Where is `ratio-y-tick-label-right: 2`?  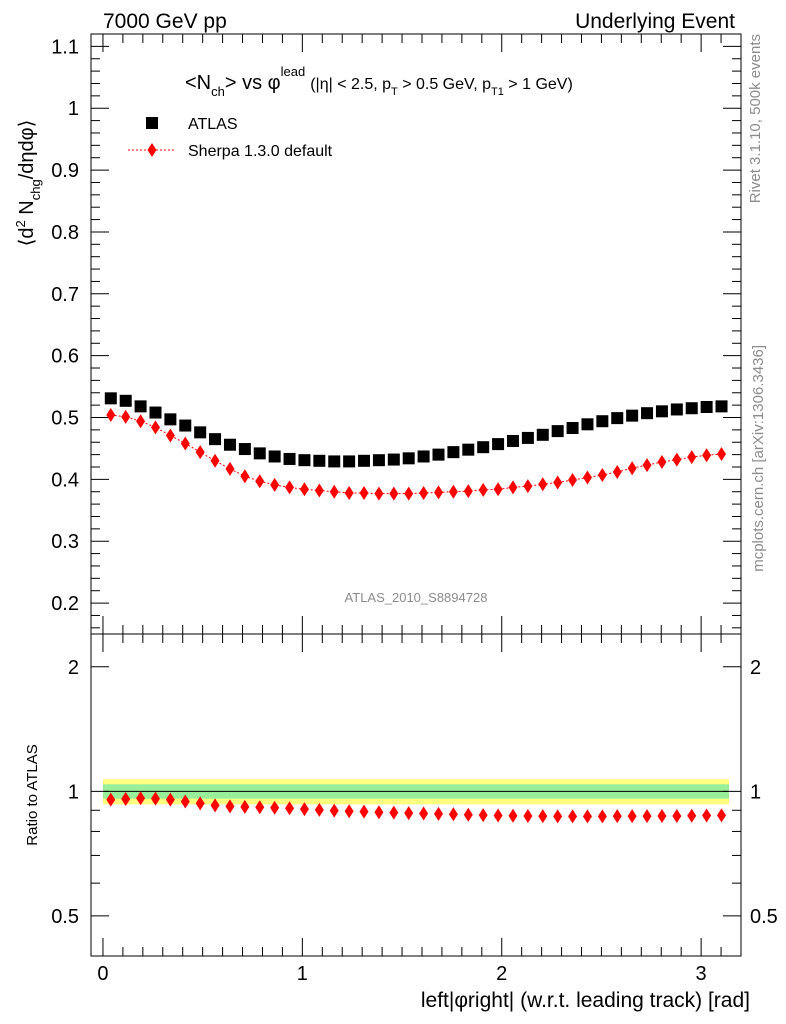
ratio-y-tick-label-right: 2 is located at coordinates (755, 668).